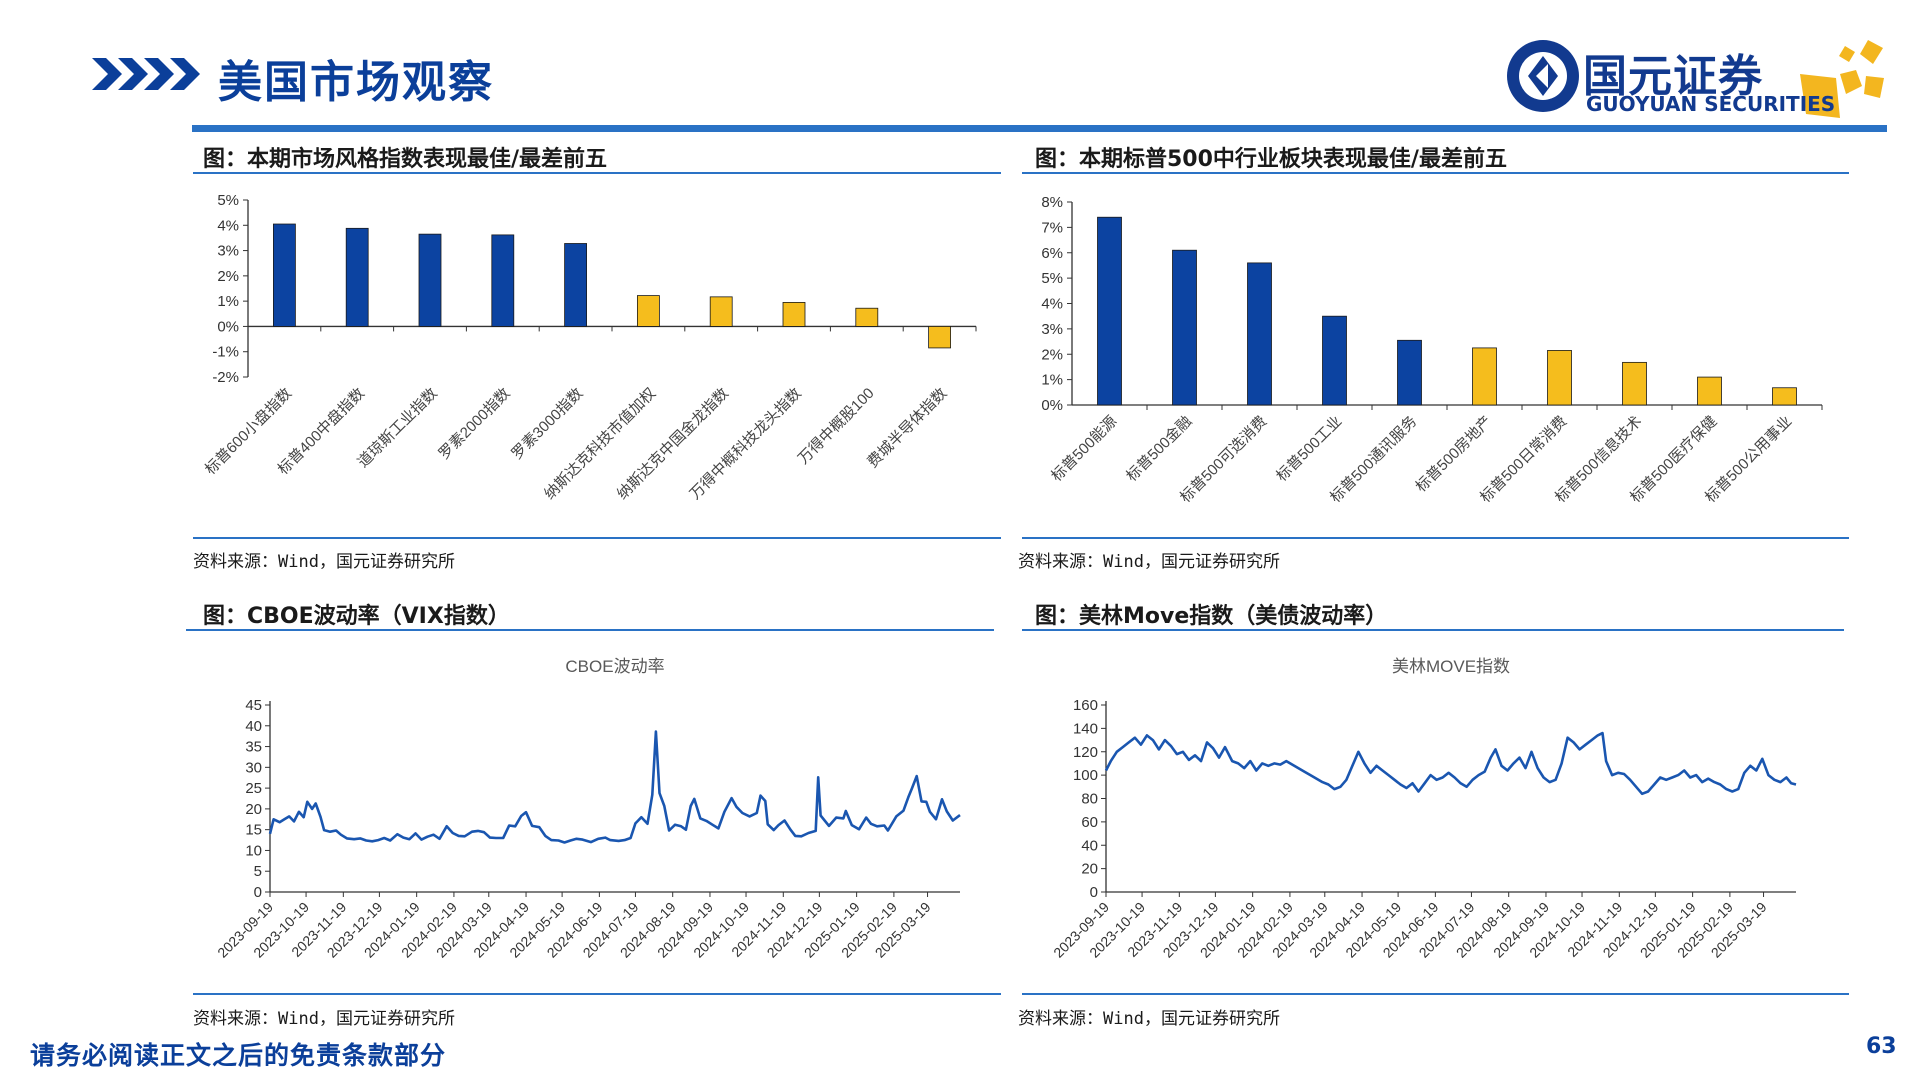 This screenshot has height=1080, width=1920. What do you see at coordinates (597, 173) in the screenshot?
I see `panel-1-title-rule` at bounding box center [597, 173].